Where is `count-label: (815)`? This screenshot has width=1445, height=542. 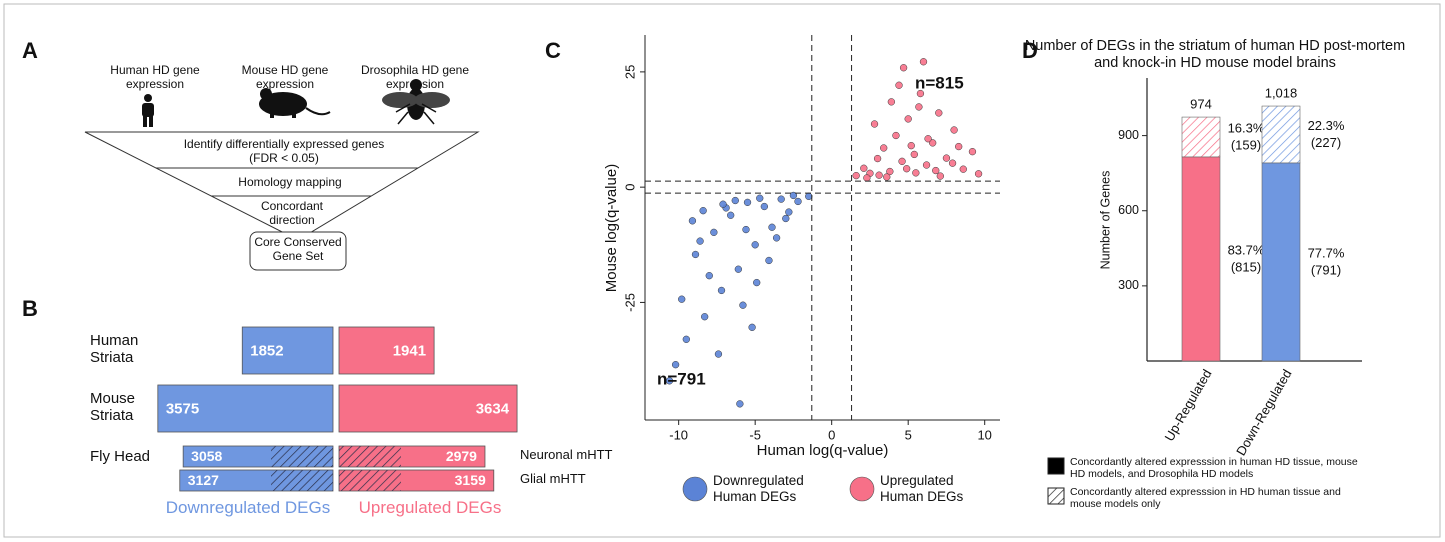
count-label: (815) is located at coordinates (1246, 266).